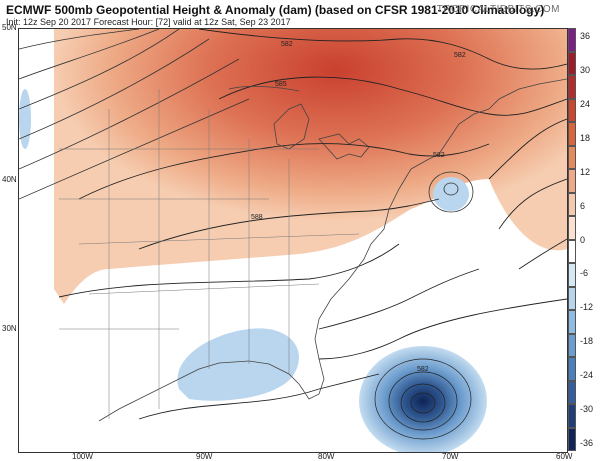 The height and width of the screenshot is (461, 600). What do you see at coordinates (439, 155) in the screenshot?
I see `contour-label-582-ne: 582` at bounding box center [439, 155].